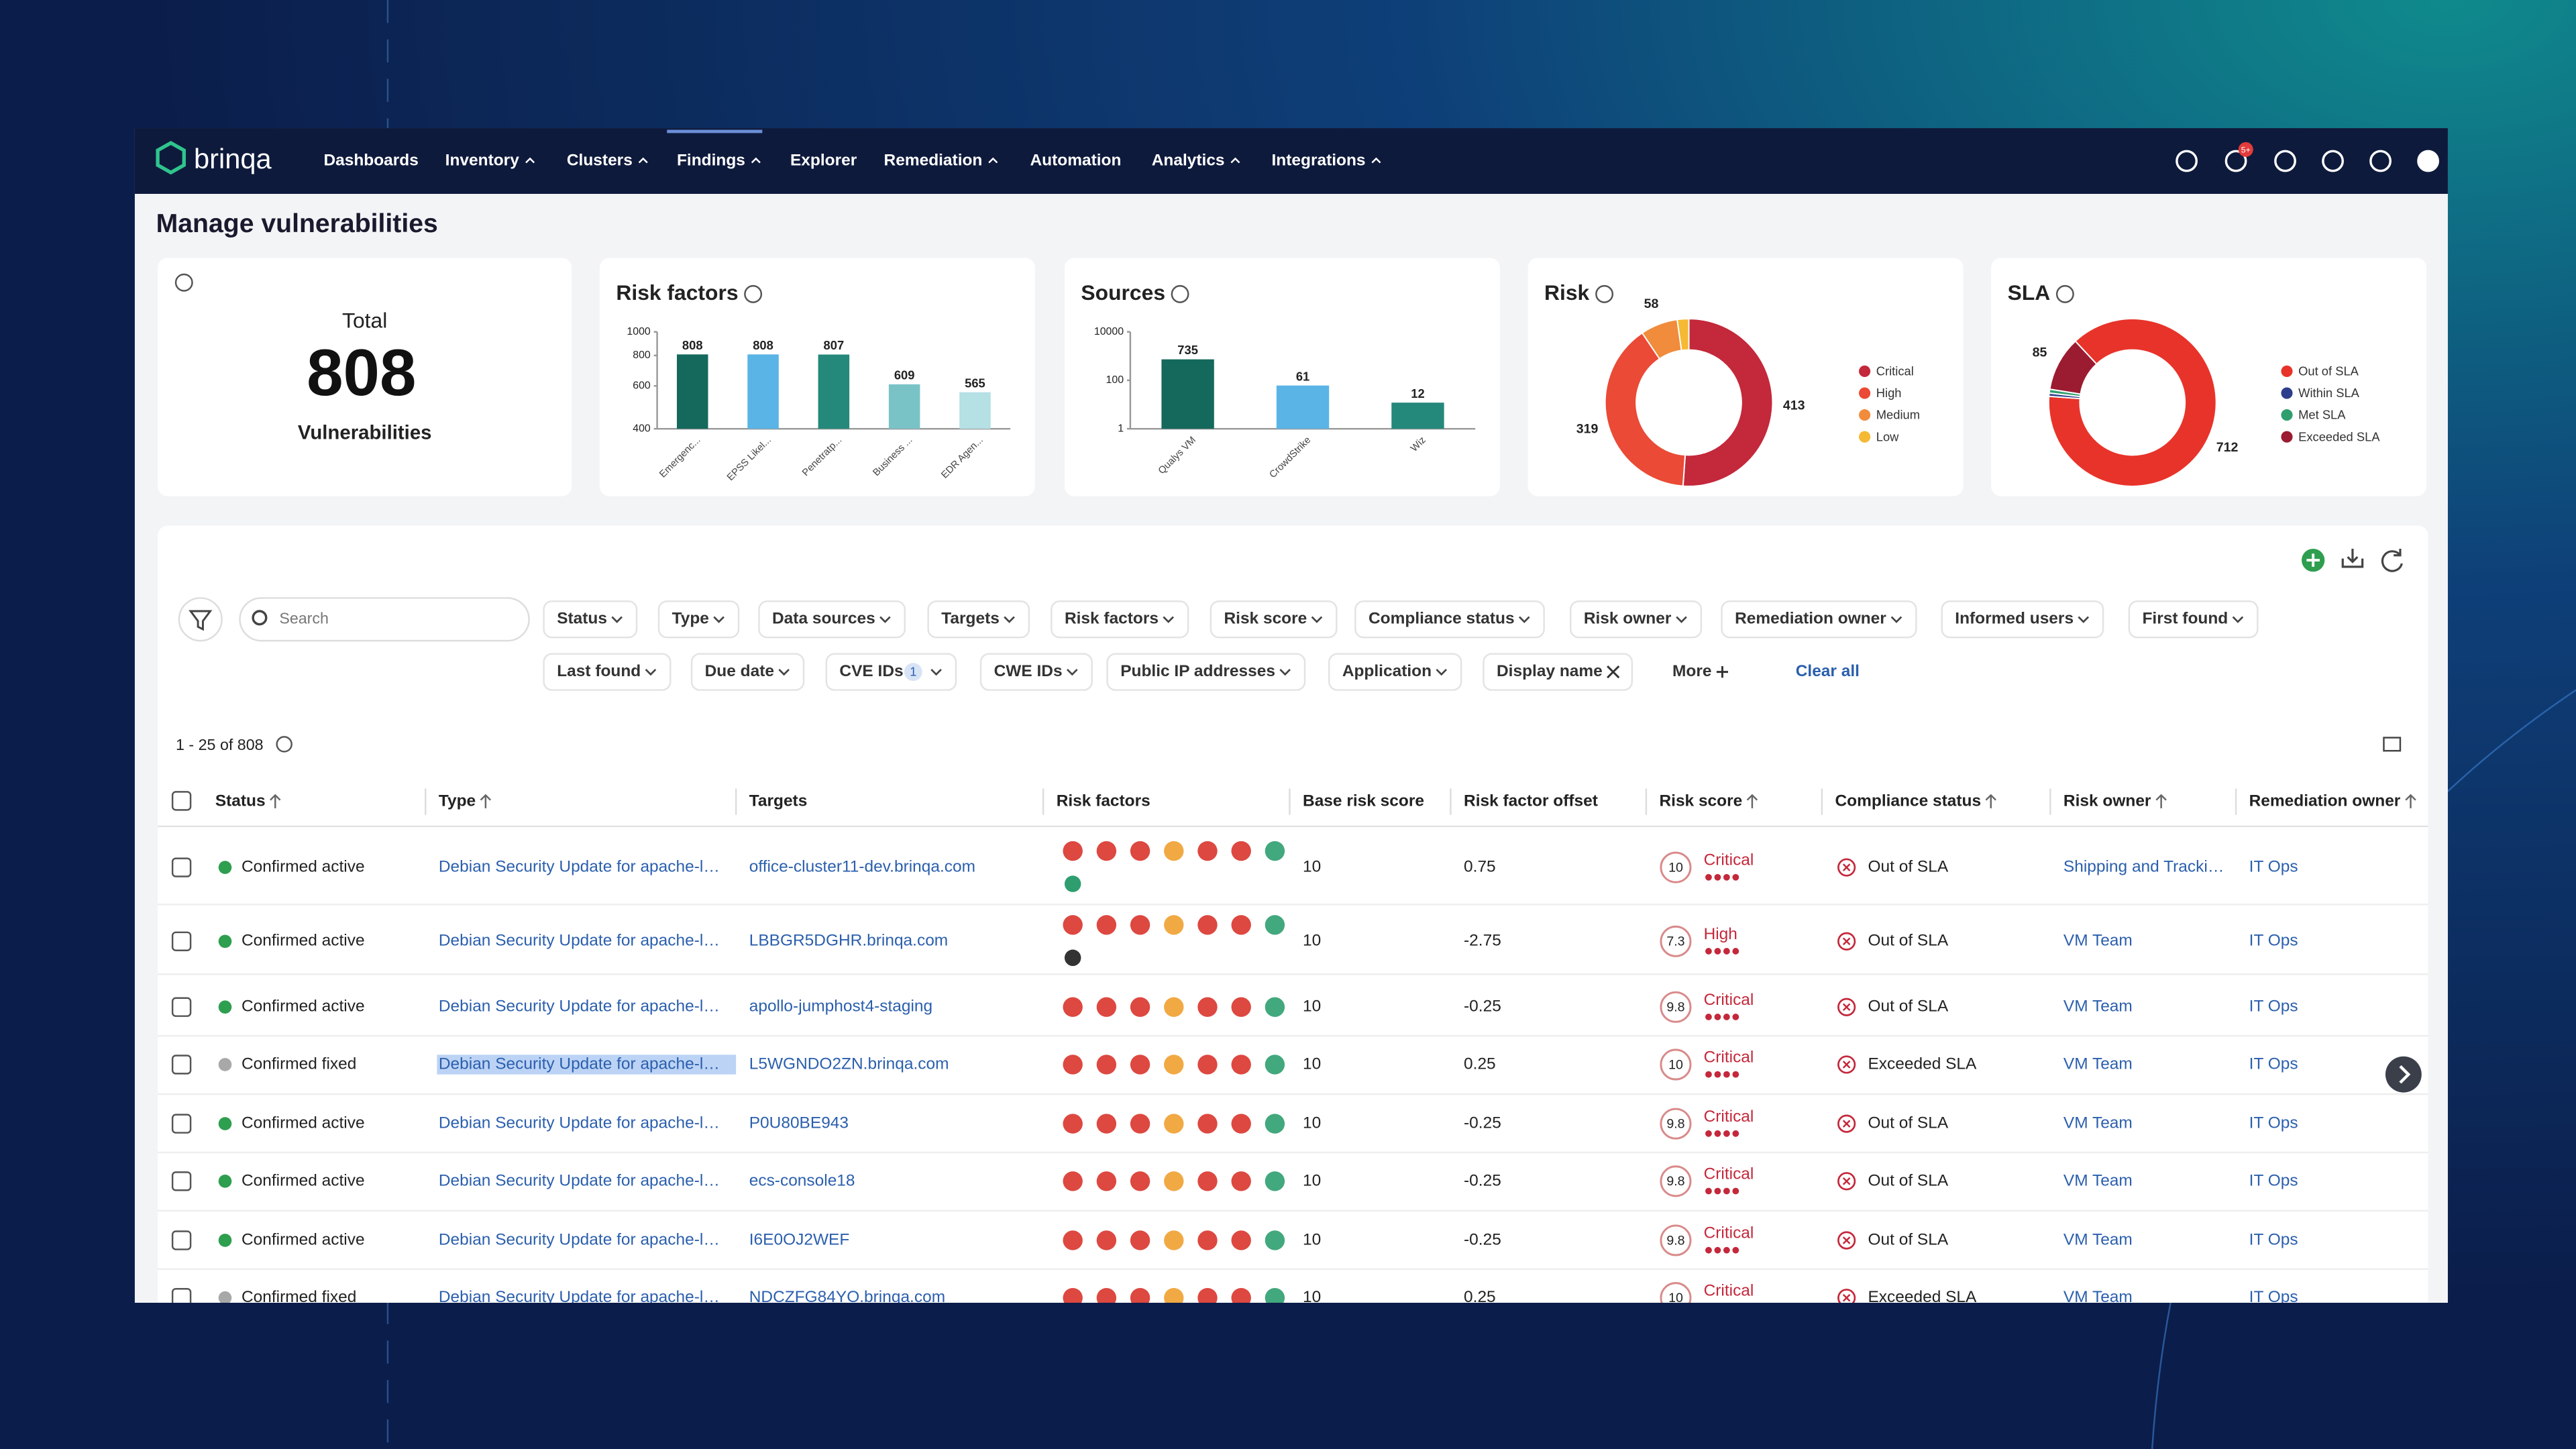 The height and width of the screenshot is (1449, 2576). What do you see at coordinates (933, 160) in the screenshot?
I see `nav-item: Remediation` at bounding box center [933, 160].